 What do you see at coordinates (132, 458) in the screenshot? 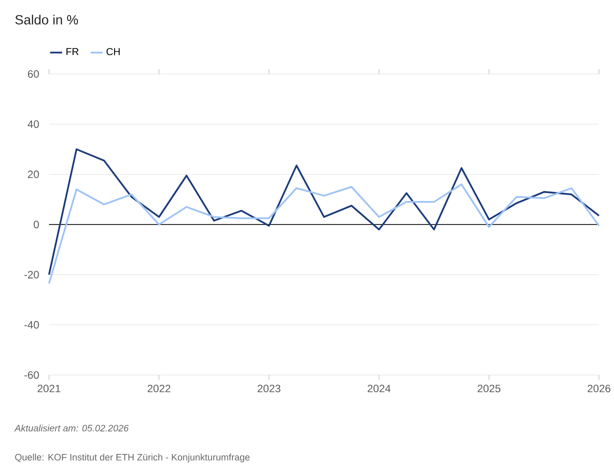
I see `source-note: Quelle: KOF Institut der ETH Zürich - Konjunkturumfrage` at bounding box center [132, 458].